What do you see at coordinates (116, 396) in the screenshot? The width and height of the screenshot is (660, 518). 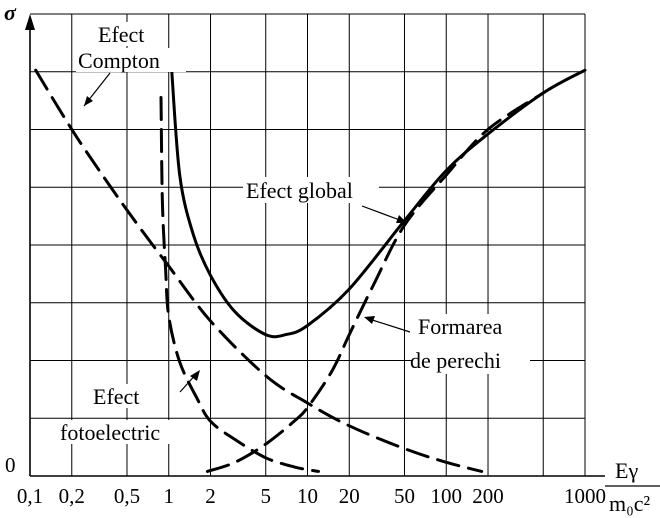 I see `label-efect-fotoelectric-line1: Efect` at bounding box center [116, 396].